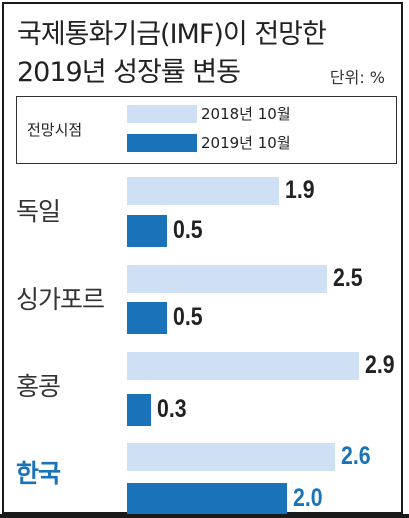 This screenshot has height=518, width=409. What do you see at coordinates (246, 143) in the screenshot?
I see `legend-label-2019: 2019년 10월` at bounding box center [246, 143].